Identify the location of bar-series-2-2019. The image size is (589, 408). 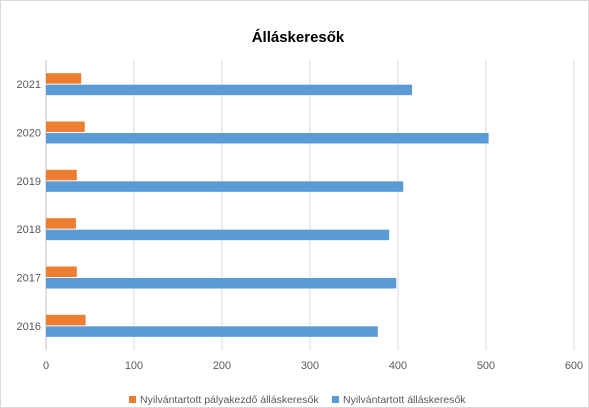
(225, 186).